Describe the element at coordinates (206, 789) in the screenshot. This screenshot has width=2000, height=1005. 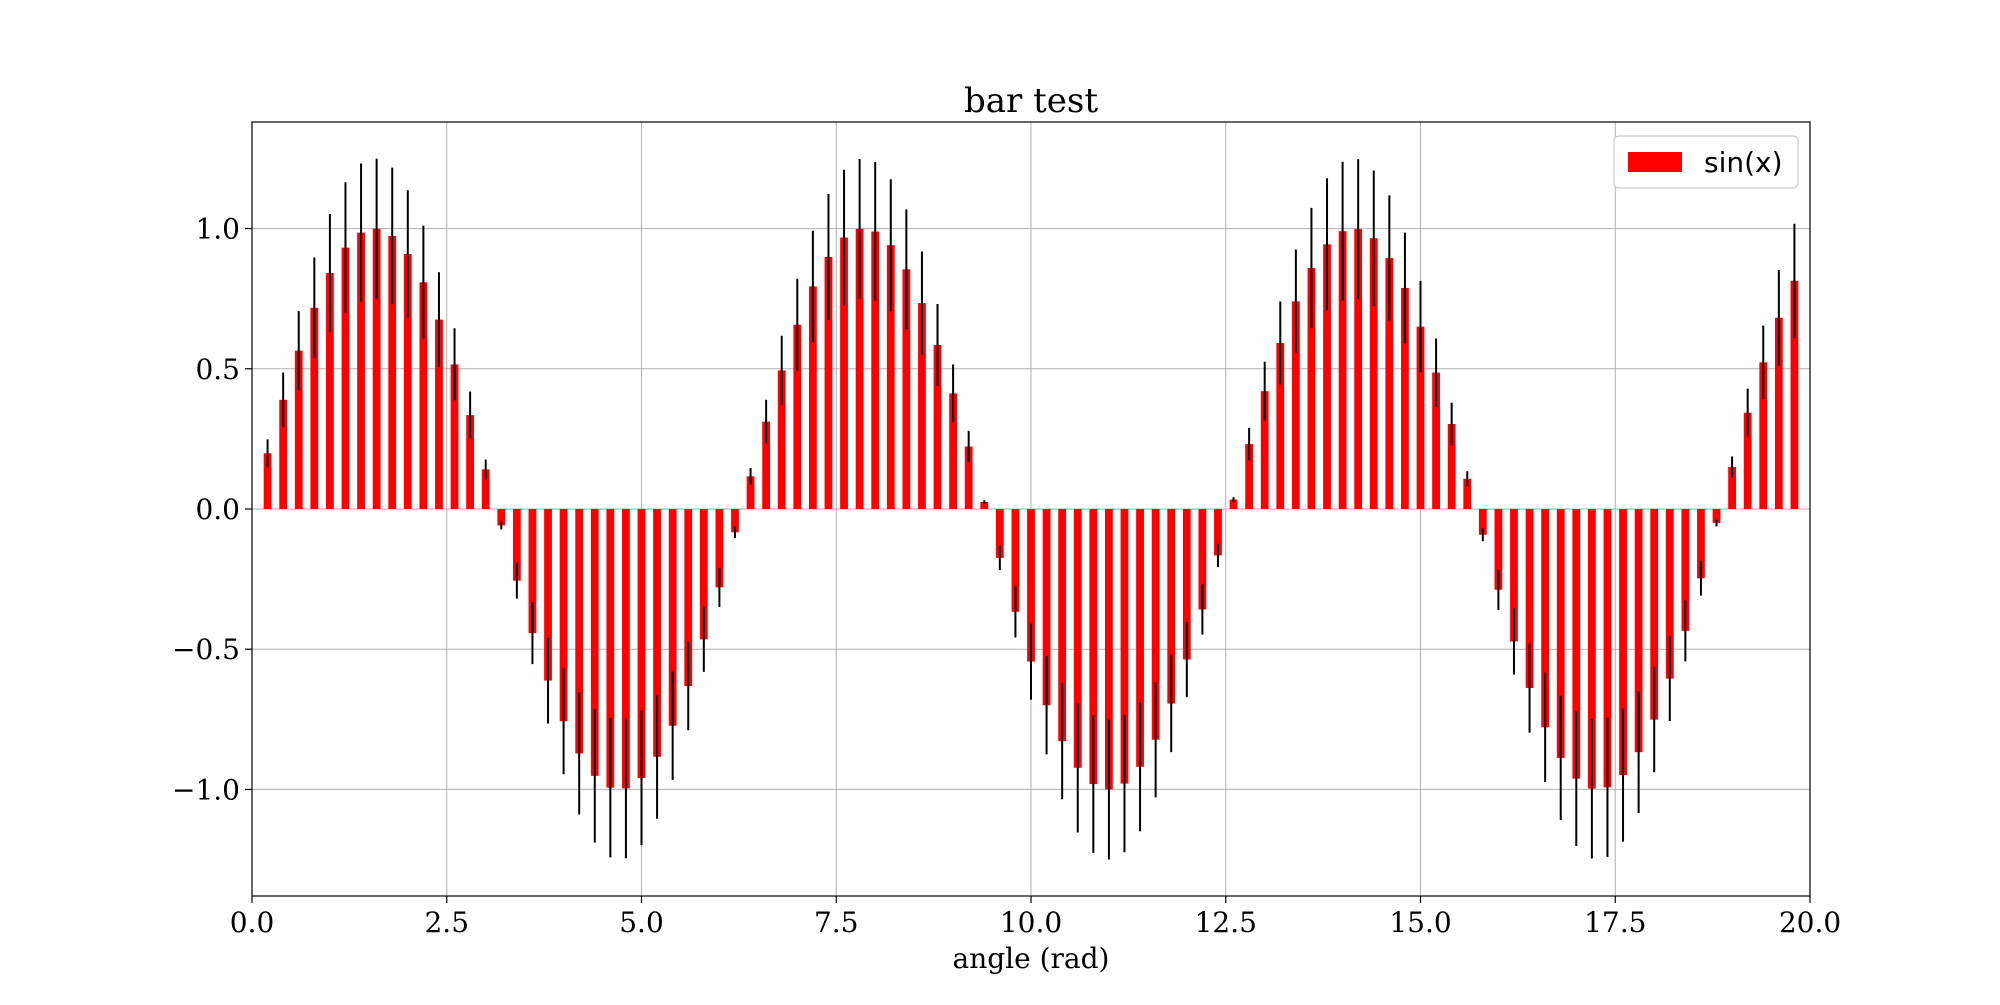
I see `y-tick-label: −1.0` at that location.